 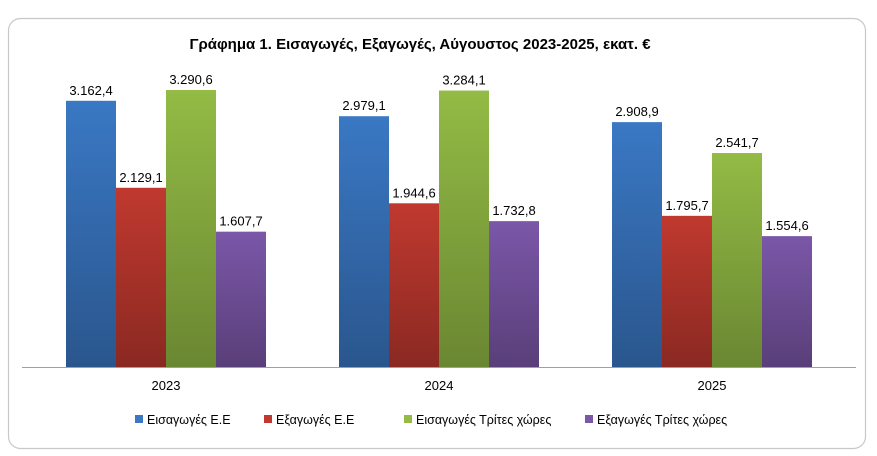 I want to click on data-label: 1.554,6, so click(x=786, y=225).